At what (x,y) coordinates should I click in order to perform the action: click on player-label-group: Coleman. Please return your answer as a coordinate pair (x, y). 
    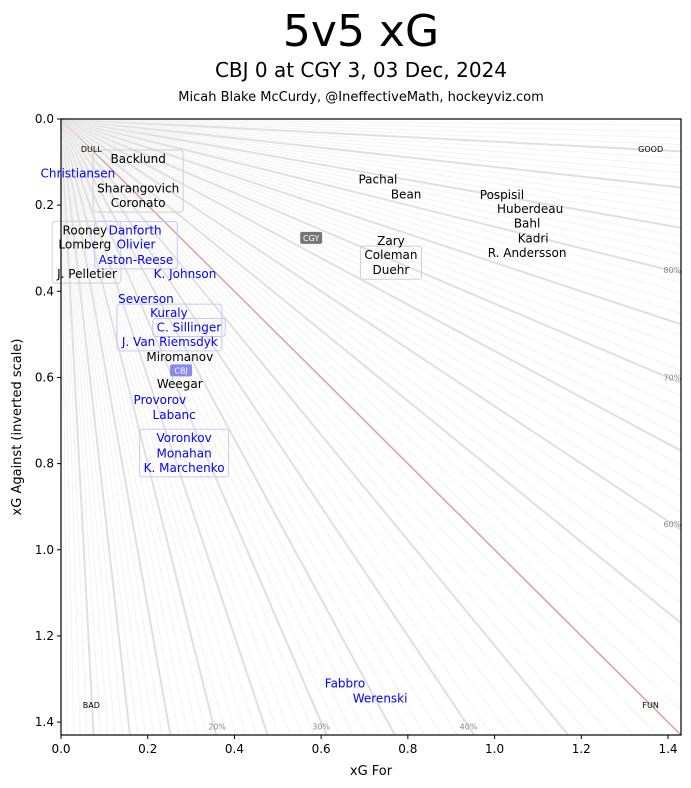
    Looking at the image, I should click on (390, 255).